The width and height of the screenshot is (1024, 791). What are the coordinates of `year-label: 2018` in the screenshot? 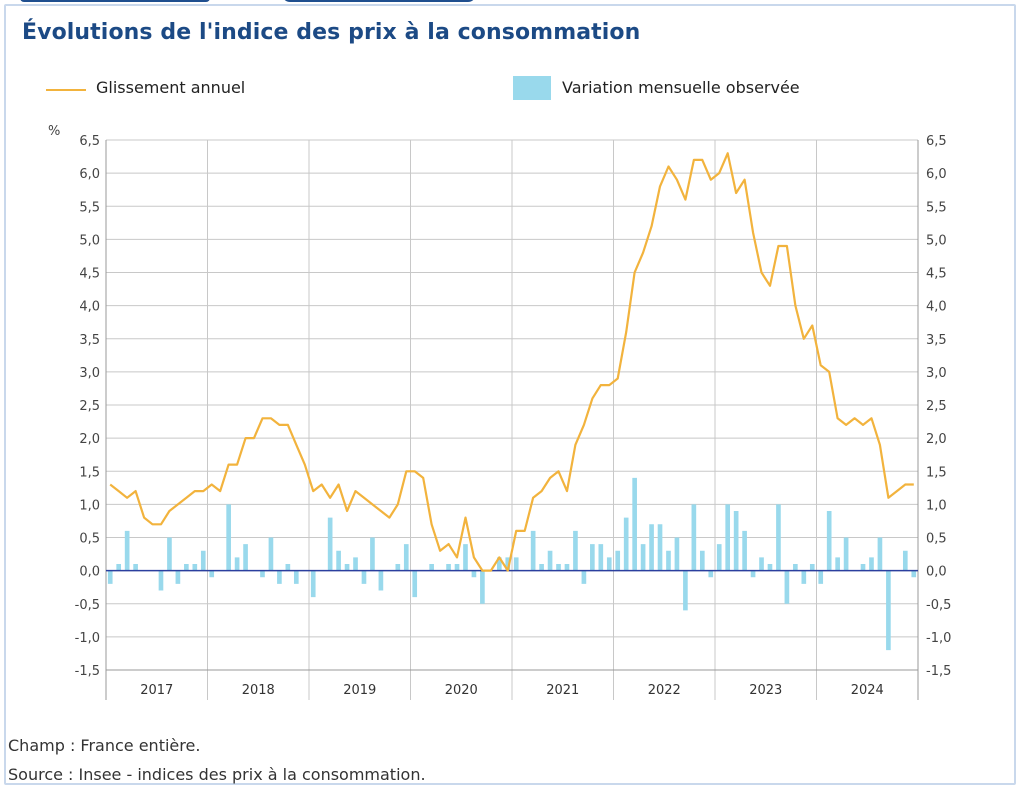 It's located at (258, 690).